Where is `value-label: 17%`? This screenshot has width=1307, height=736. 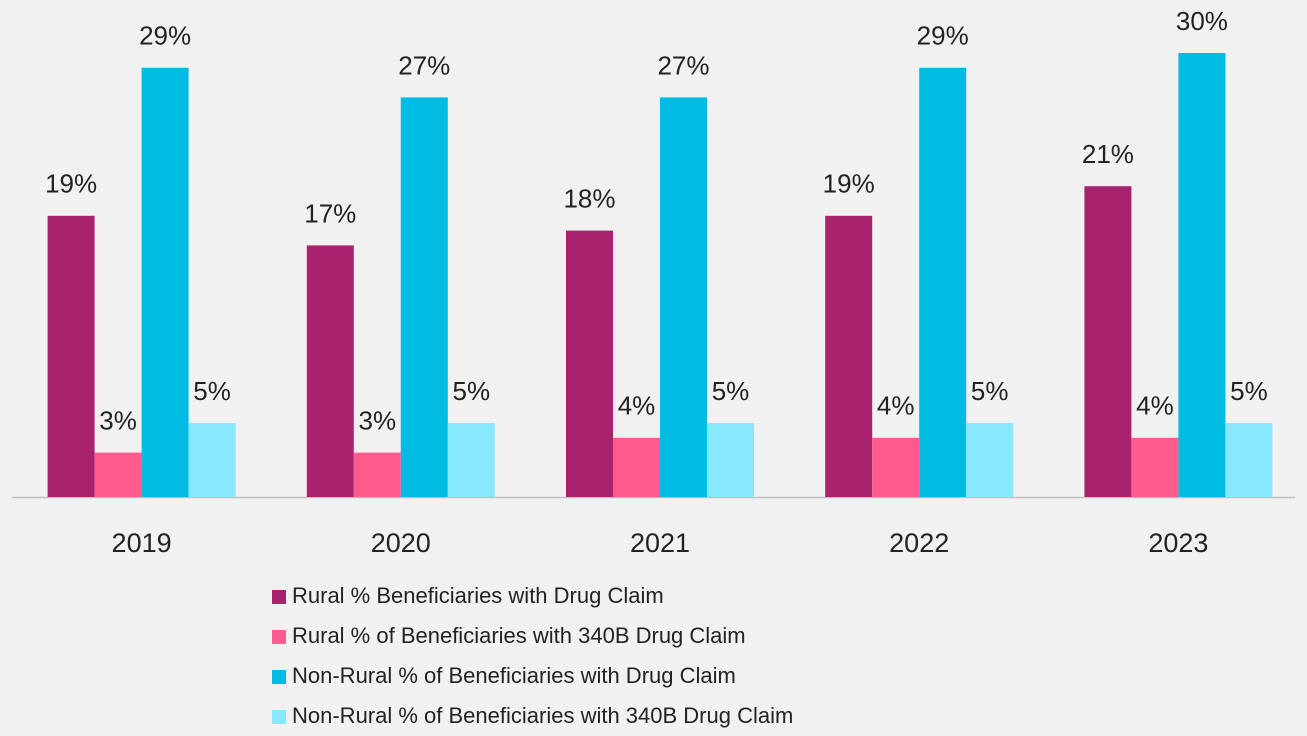 value-label: 17% is located at coordinates (330, 213).